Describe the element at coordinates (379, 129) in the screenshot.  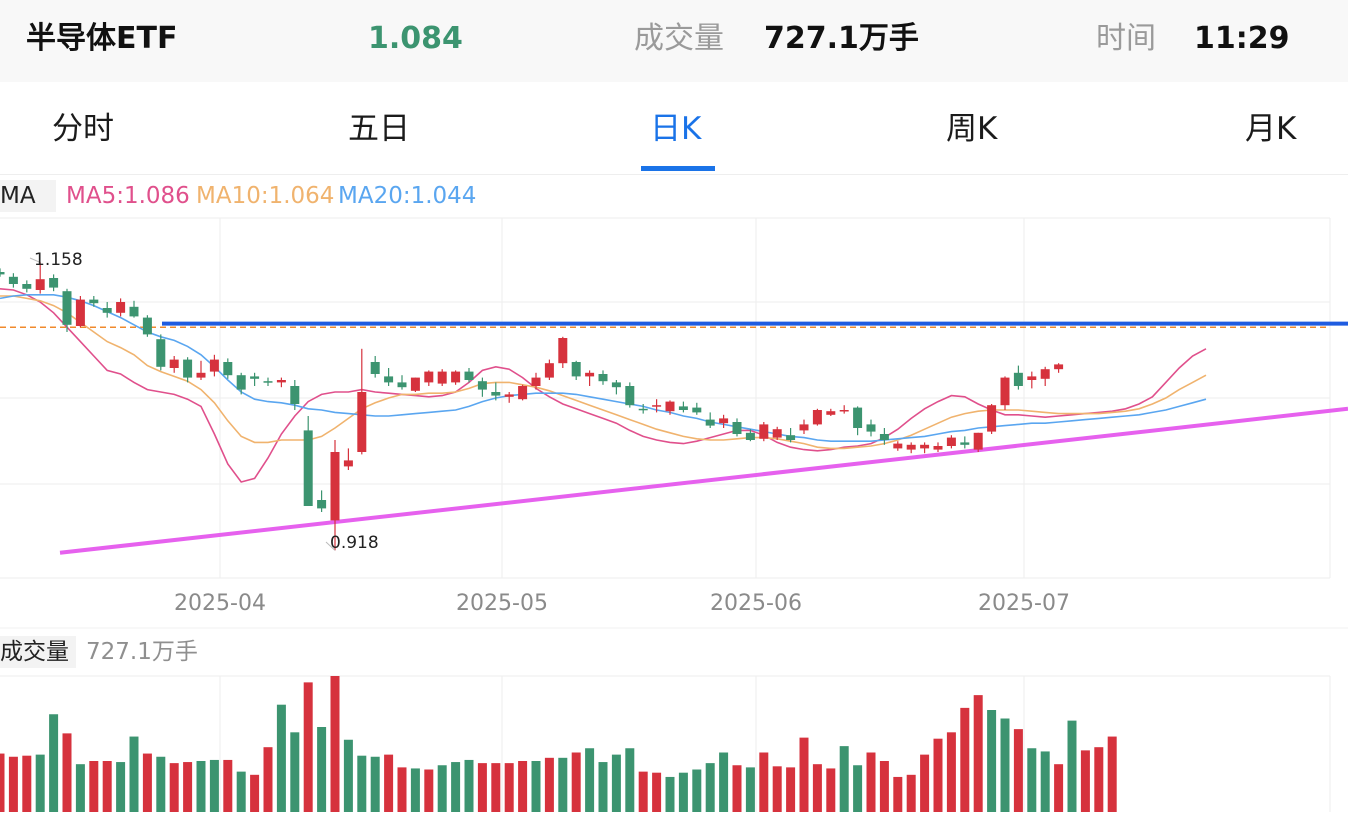
I see `tab-five-day: 五日` at that location.